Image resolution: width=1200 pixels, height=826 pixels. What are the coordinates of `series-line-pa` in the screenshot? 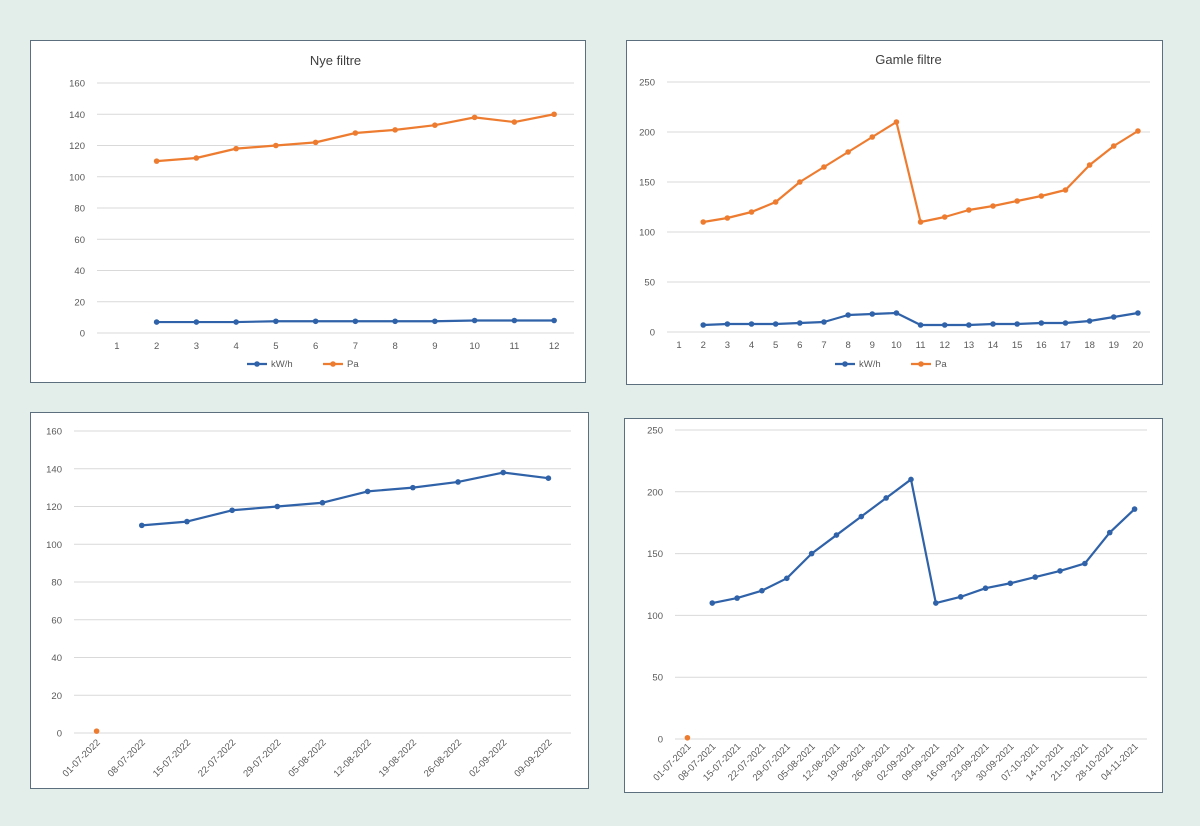 It's located at (355, 138).